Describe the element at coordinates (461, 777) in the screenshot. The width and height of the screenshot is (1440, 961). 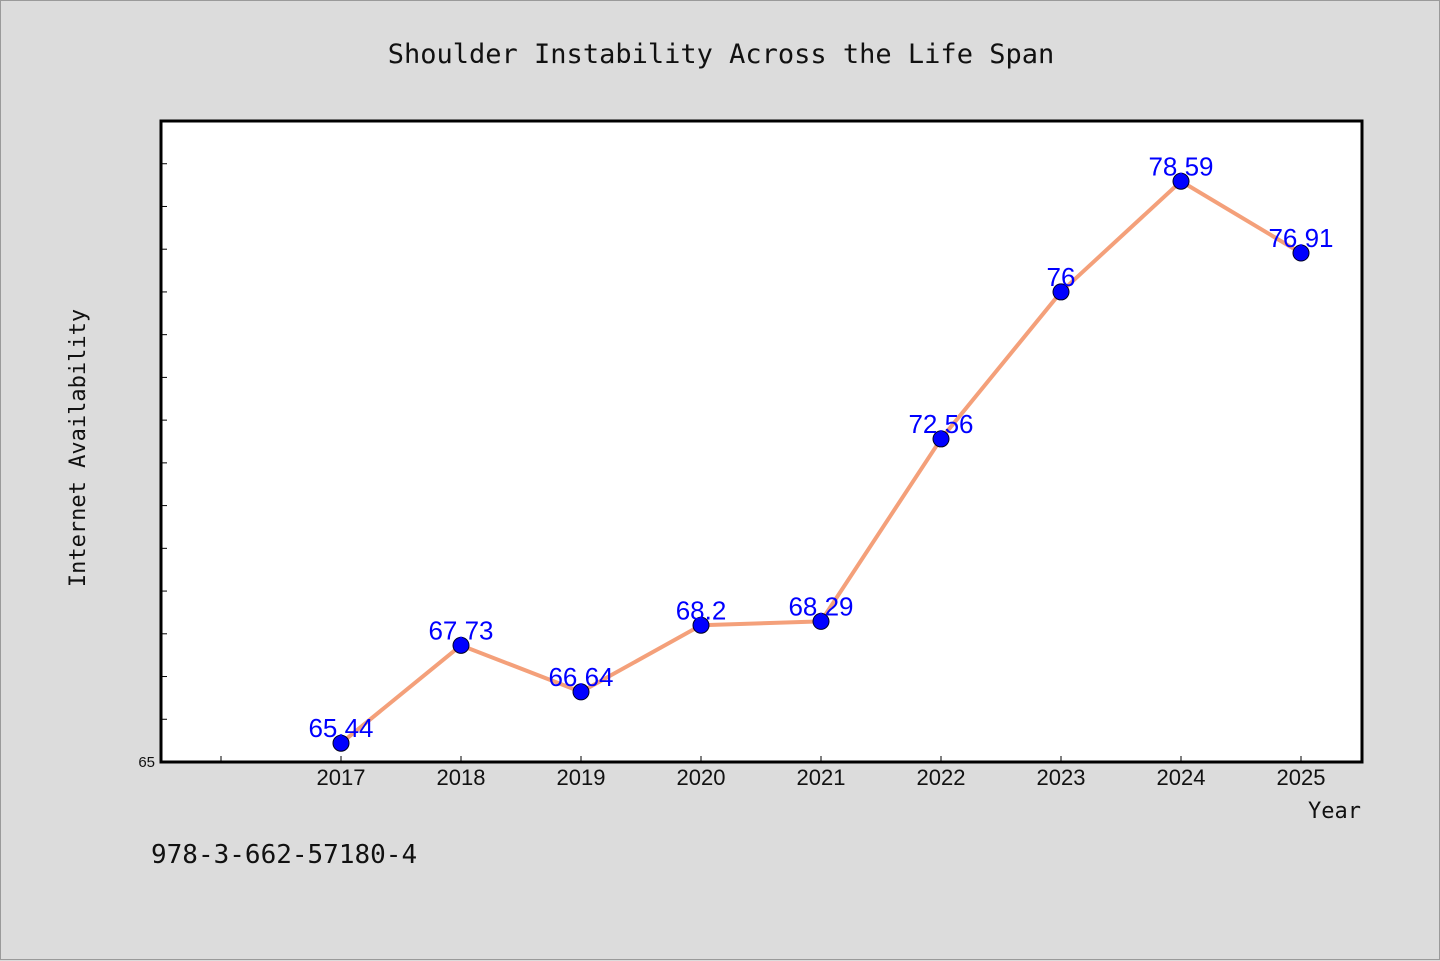
I see `x-tick-label: 2018` at that location.